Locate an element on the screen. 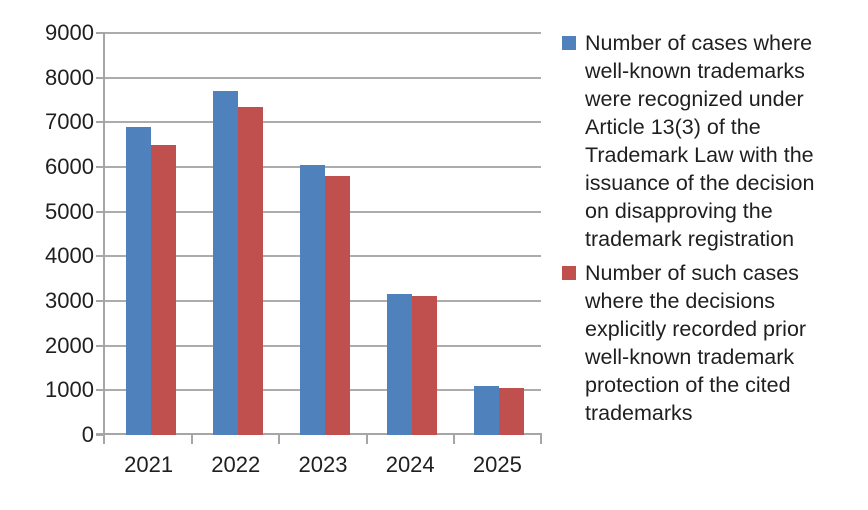  y-axis-tick-label: 6000 is located at coordinates (69, 166).